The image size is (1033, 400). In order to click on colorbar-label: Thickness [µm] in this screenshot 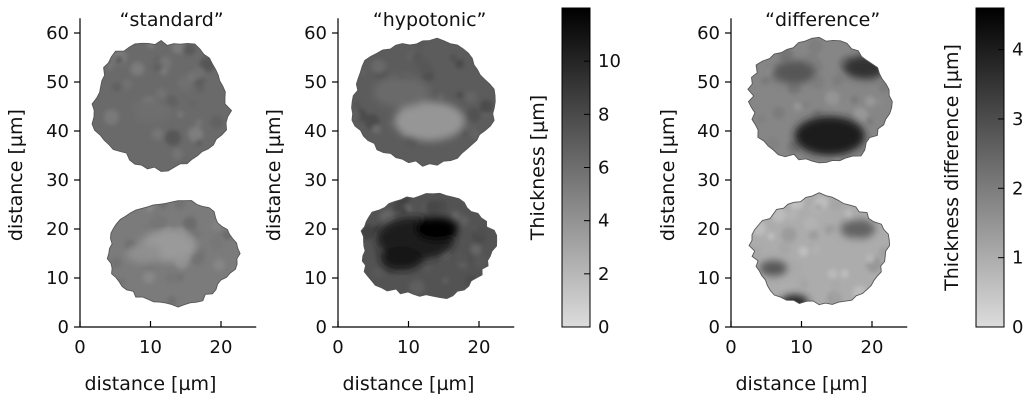, I will do `click(538, 168)`.